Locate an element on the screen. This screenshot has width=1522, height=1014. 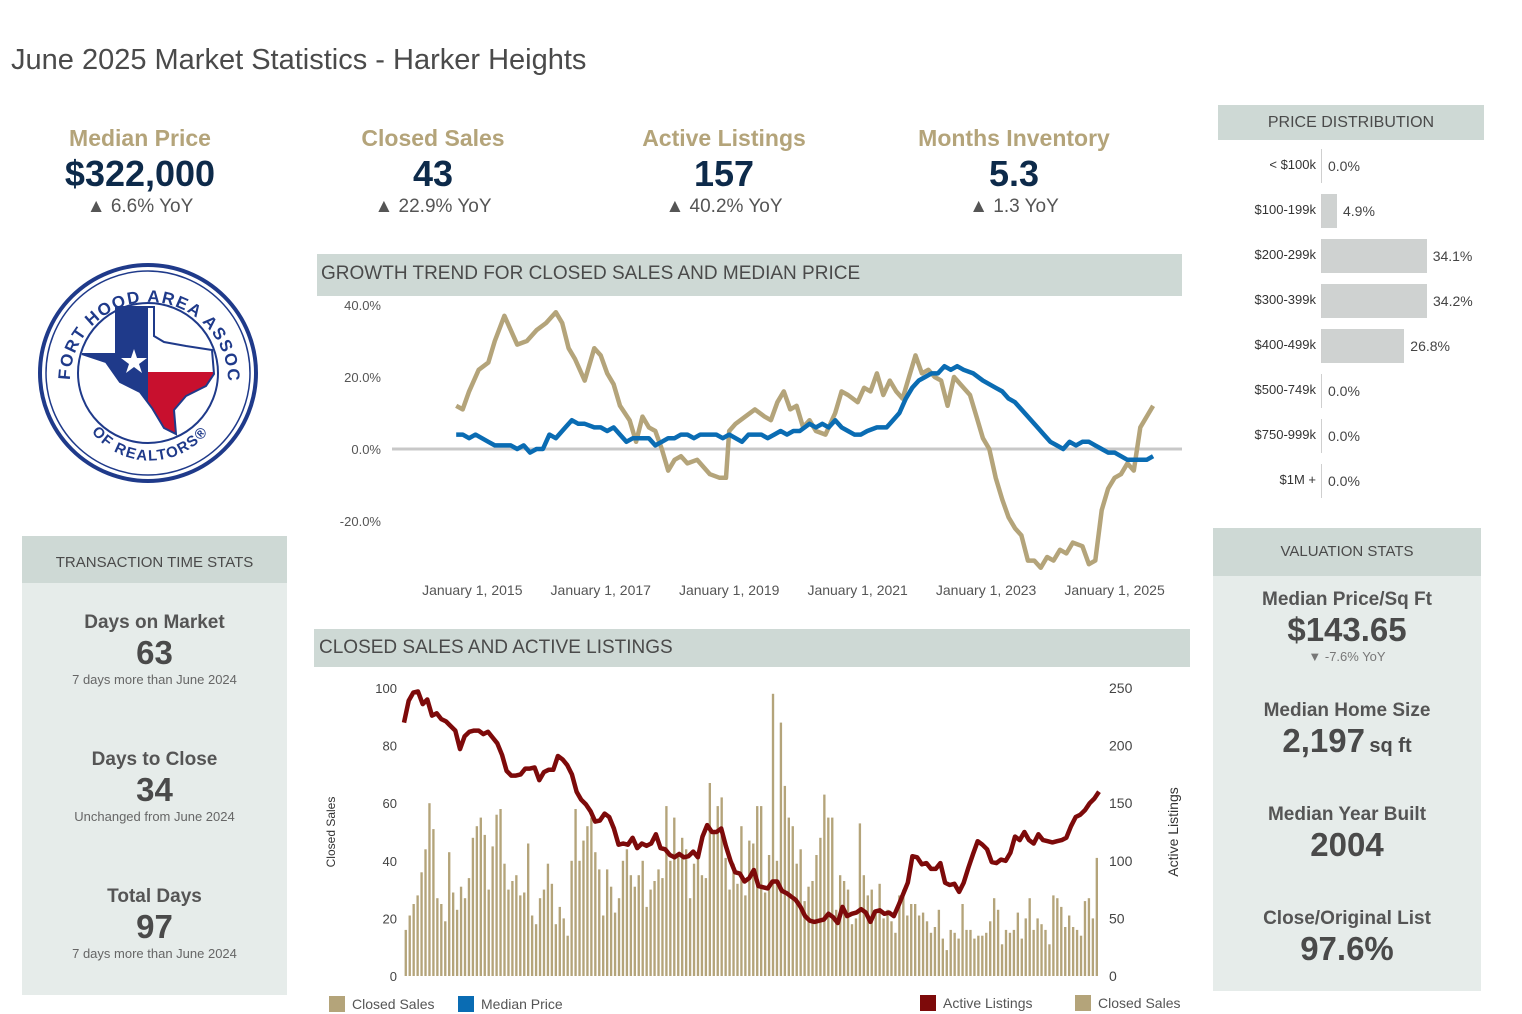
price-distribution-value: 26.8% is located at coordinates (1430, 346).